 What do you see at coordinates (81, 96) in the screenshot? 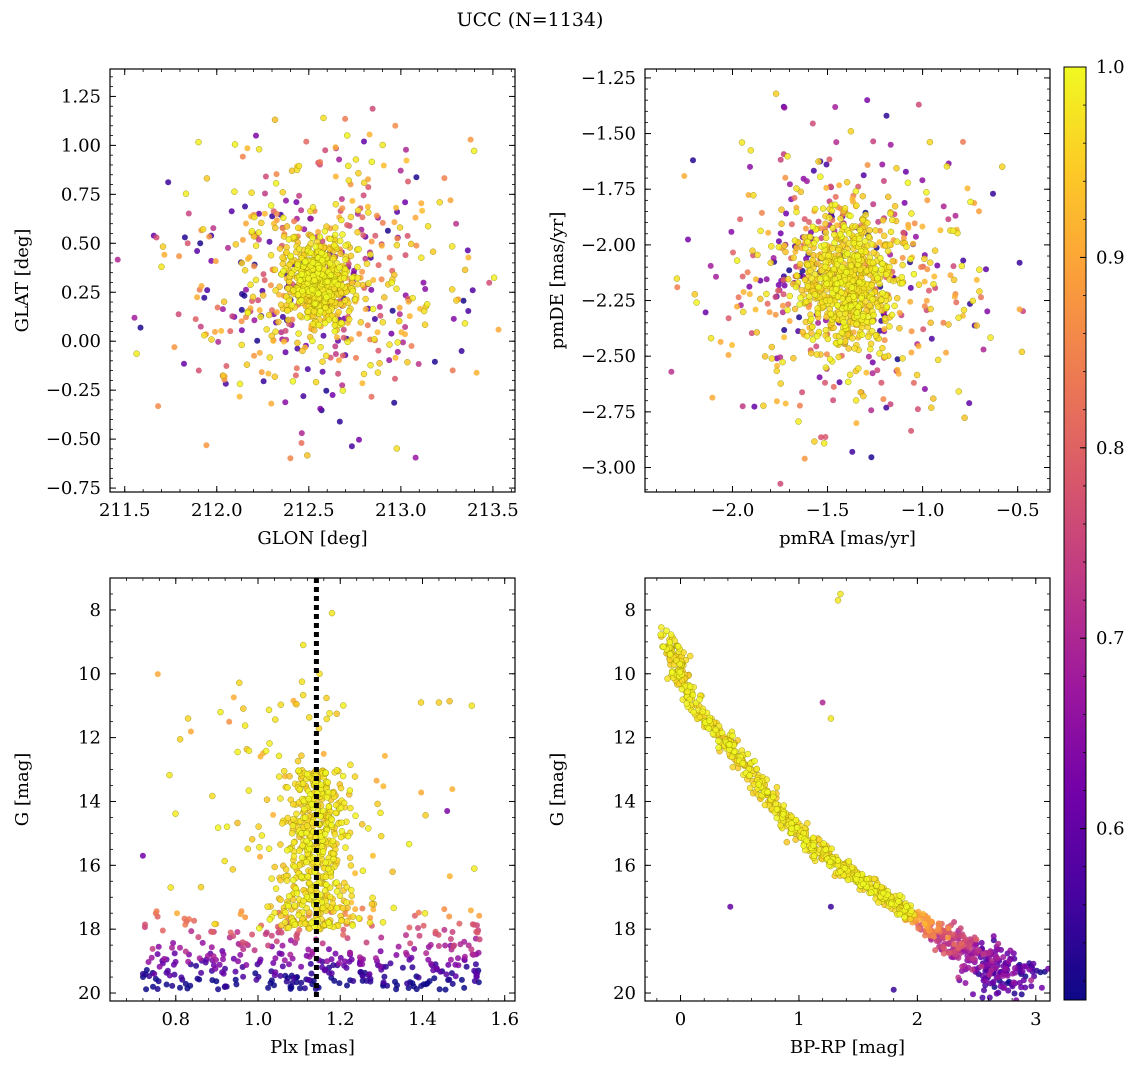
I see `y-tick-label: 1.25` at bounding box center [81, 96].